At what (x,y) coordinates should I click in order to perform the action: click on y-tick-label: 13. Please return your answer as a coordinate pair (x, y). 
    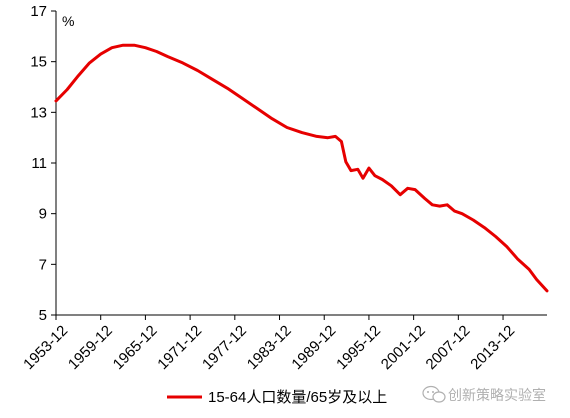
    Looking at the image, I should click on (38, 112).